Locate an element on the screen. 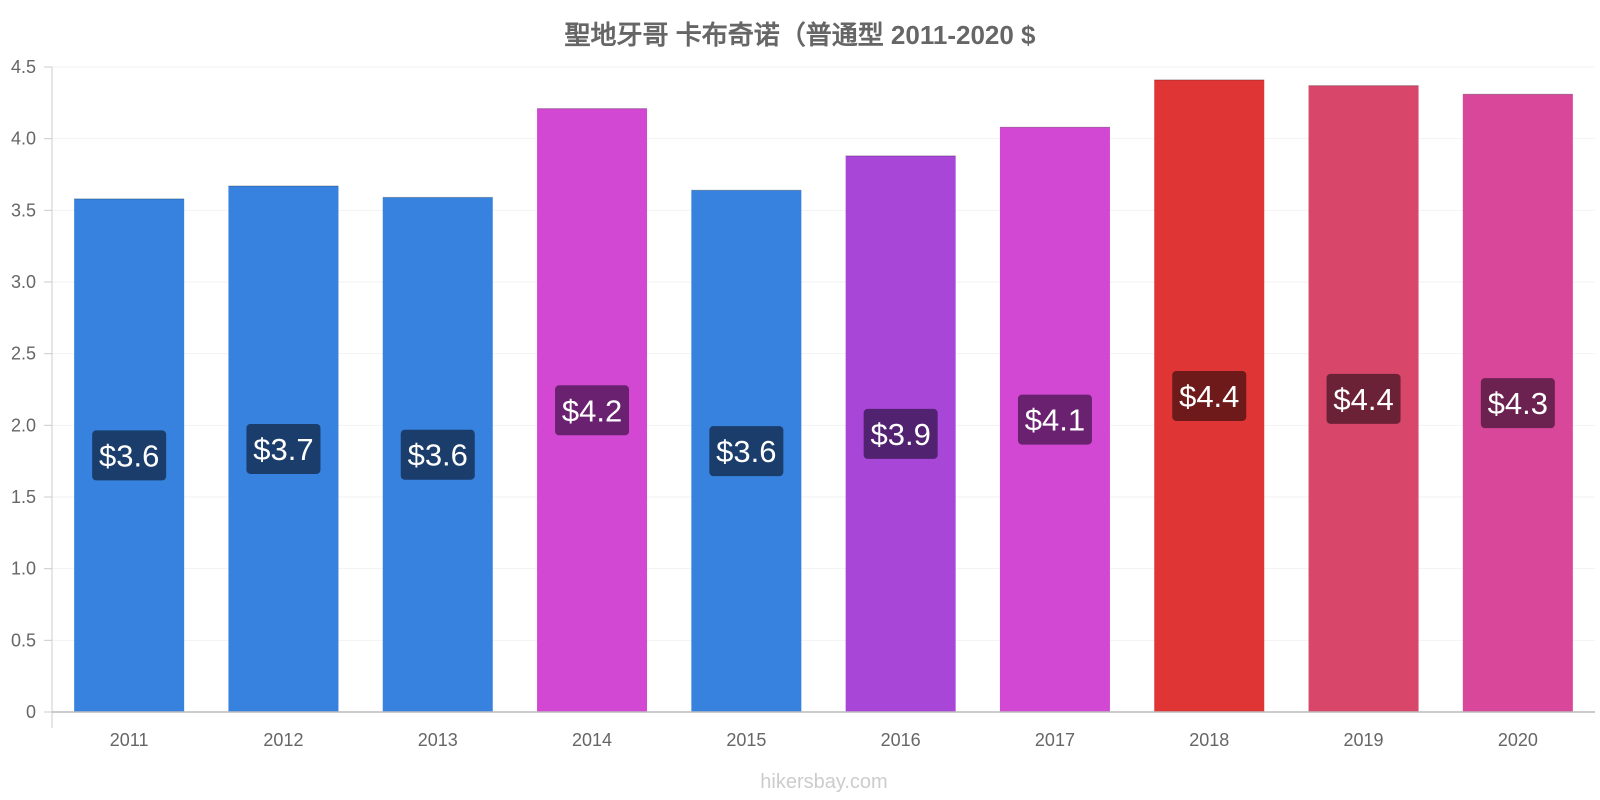 The height and width of the screenshot is (800, 1600). data-label-2018: $4.4 is located at coordinates (1209, 396).